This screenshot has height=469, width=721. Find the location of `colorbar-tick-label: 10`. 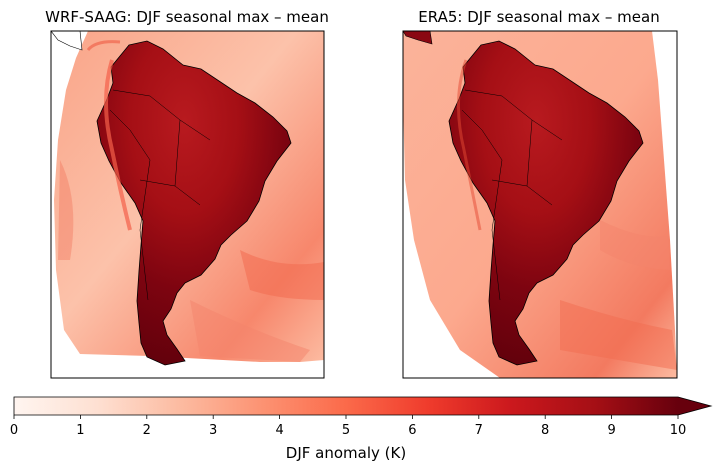

colorbar-tick-label: 10 is located at coordinates (678, 430).